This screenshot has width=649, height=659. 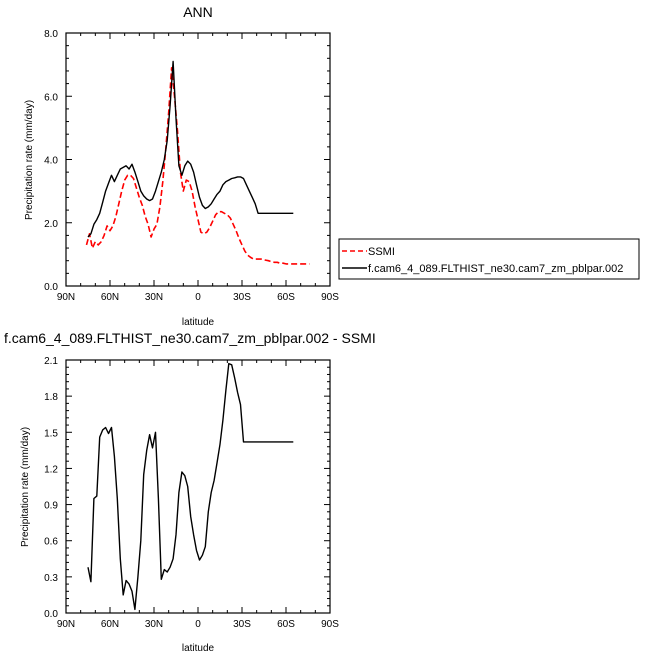 What do you see at coordinates (286, 297) in the screenshot?
I see `top-x-tick-label: 60S` at bounding box center [286, 297].